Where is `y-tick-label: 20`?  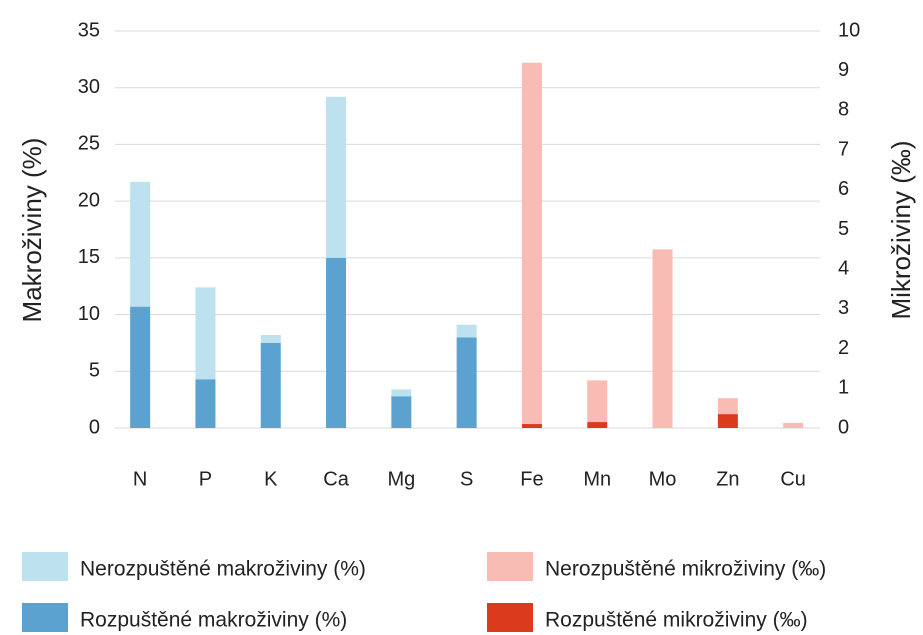
y-tick-label: 20 is located at coordinates (89, 200).